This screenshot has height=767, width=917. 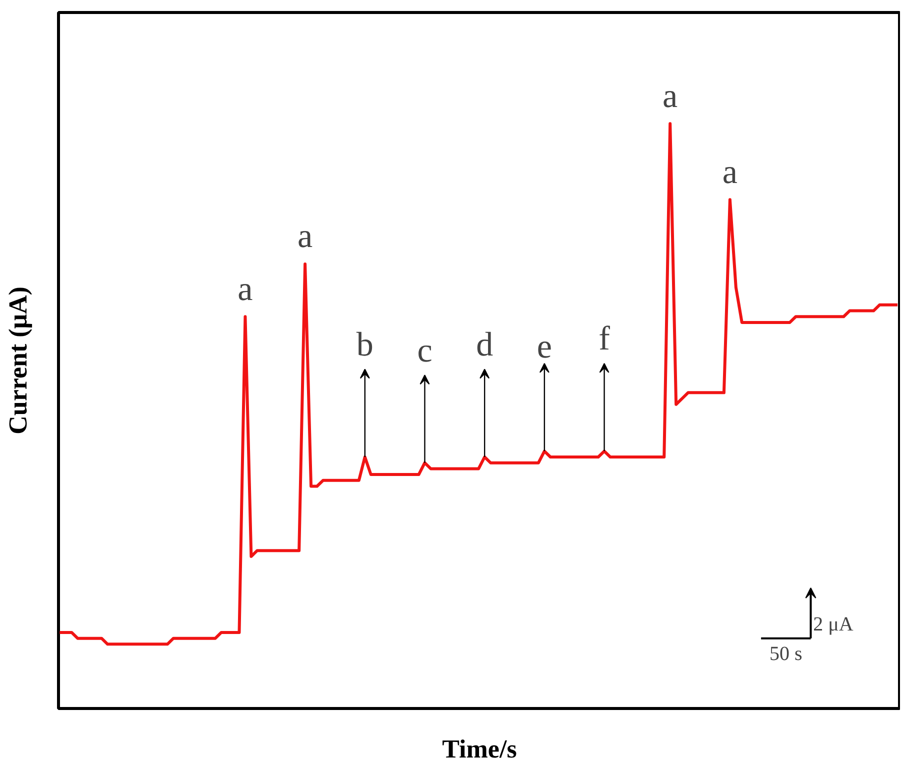 I want to click on annotation: 50 s, so click(x=786, y=653).